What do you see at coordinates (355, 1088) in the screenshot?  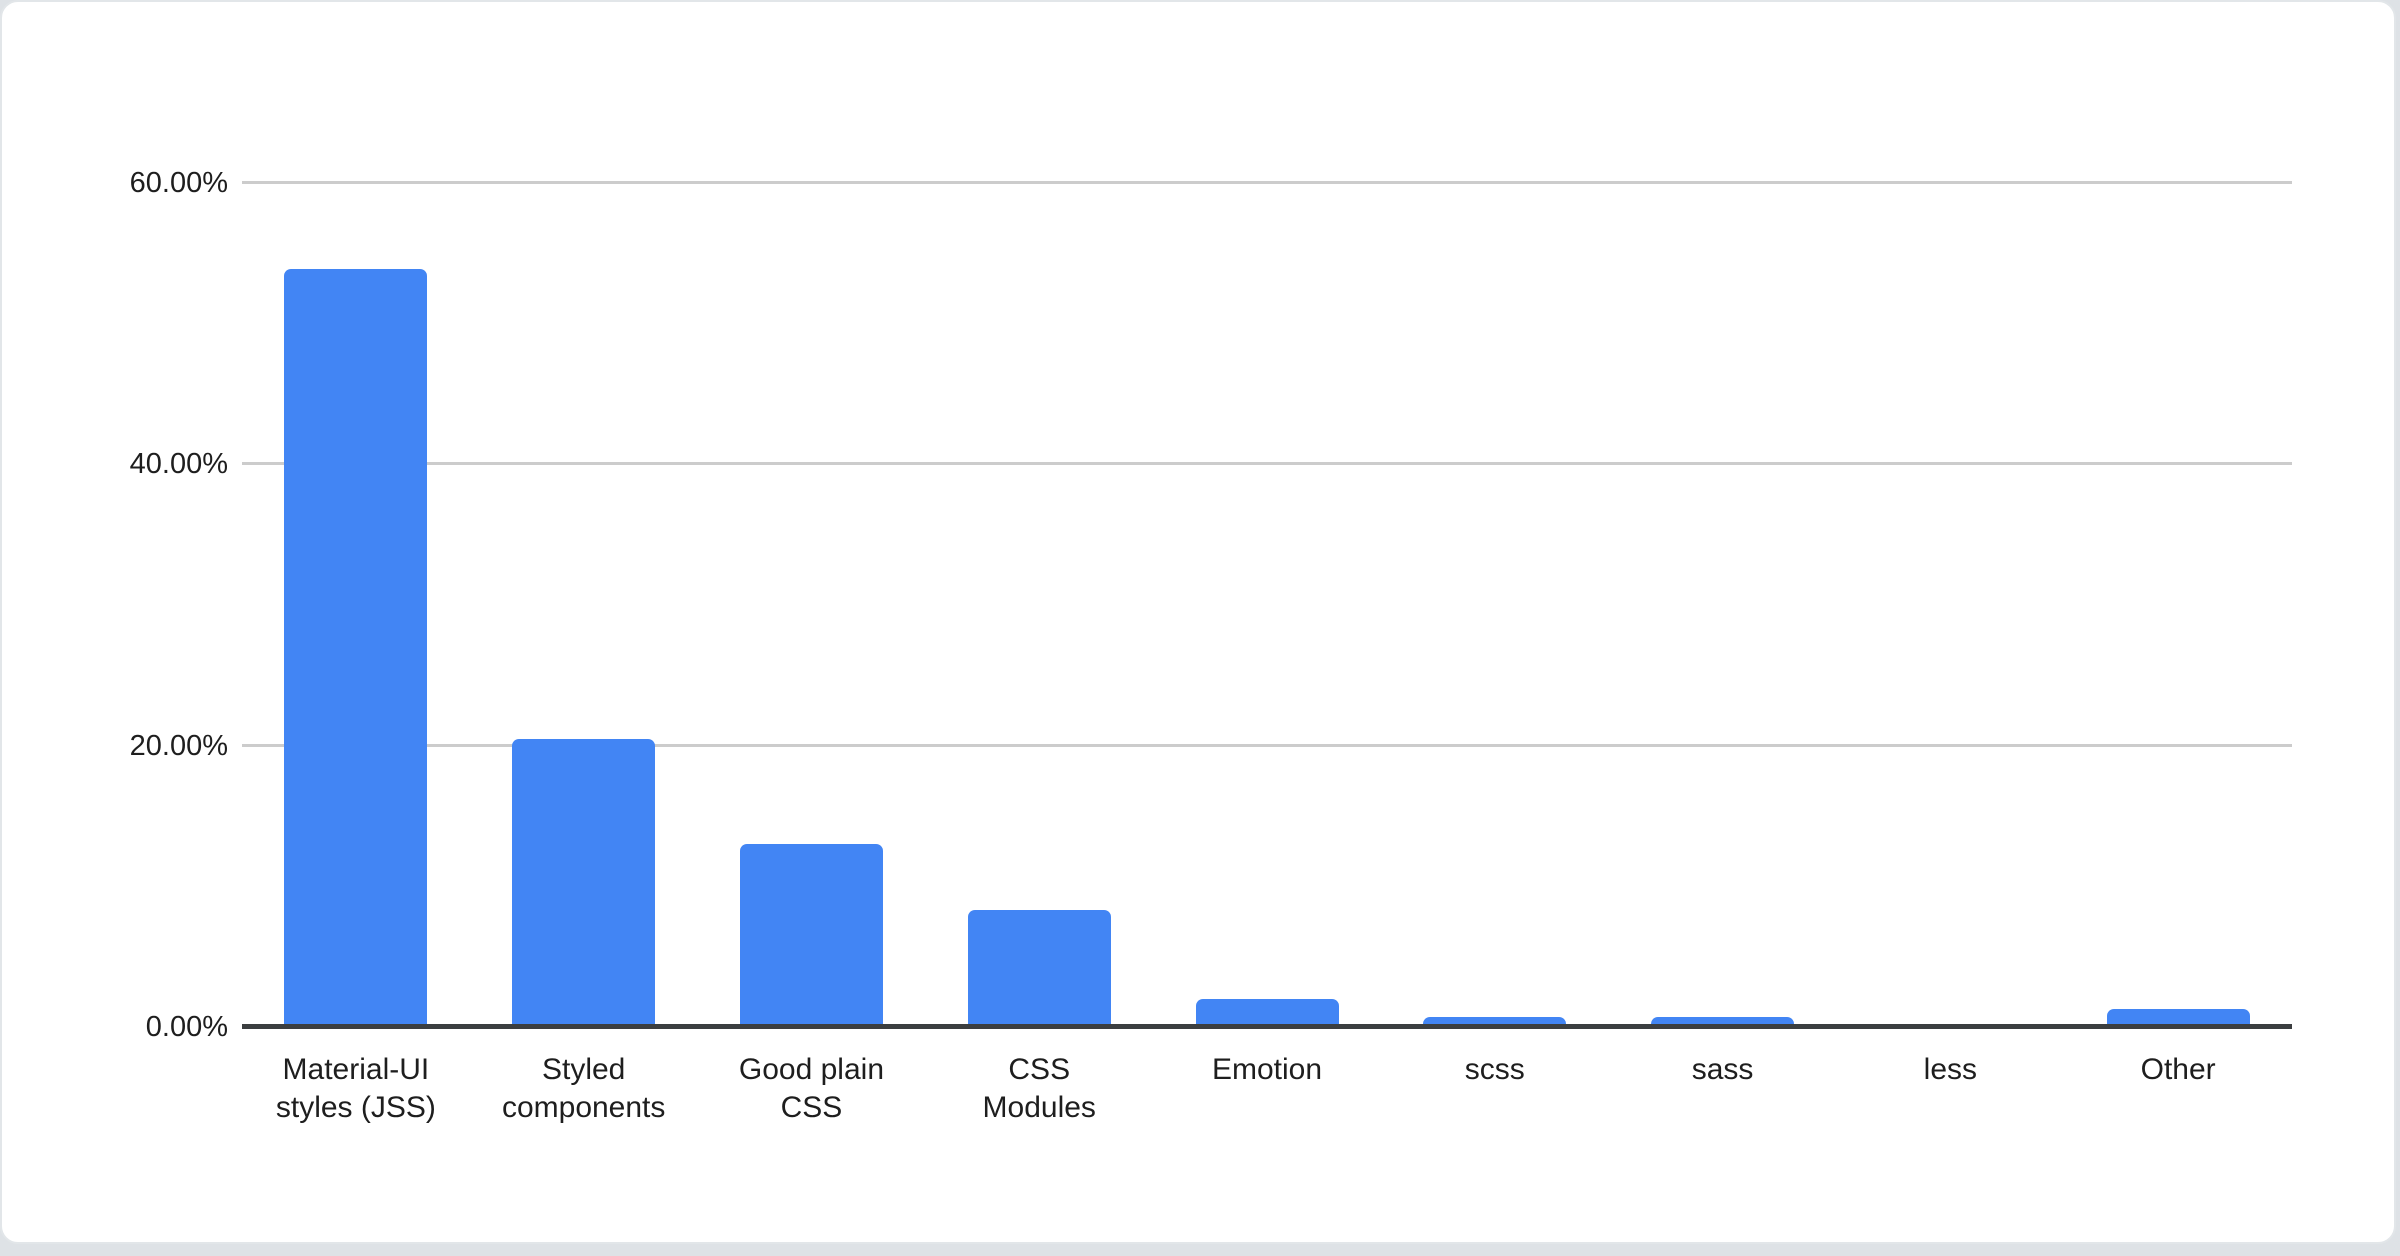 I see `x-tick-label: Material-UI styles (JSS)` at bounding box center [355, 1088].